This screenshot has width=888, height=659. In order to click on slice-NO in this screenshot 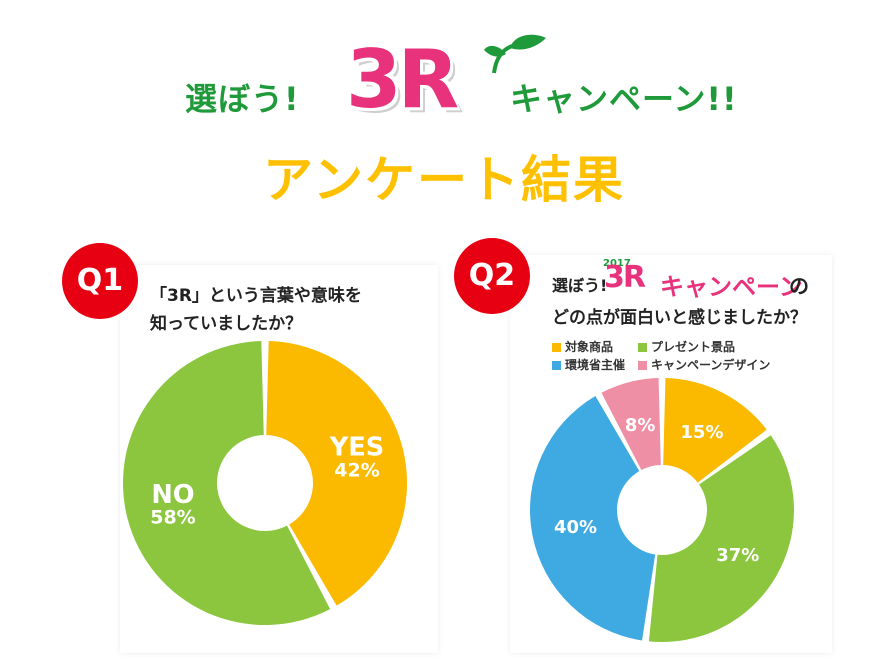, I will do `click(226, 483)`.